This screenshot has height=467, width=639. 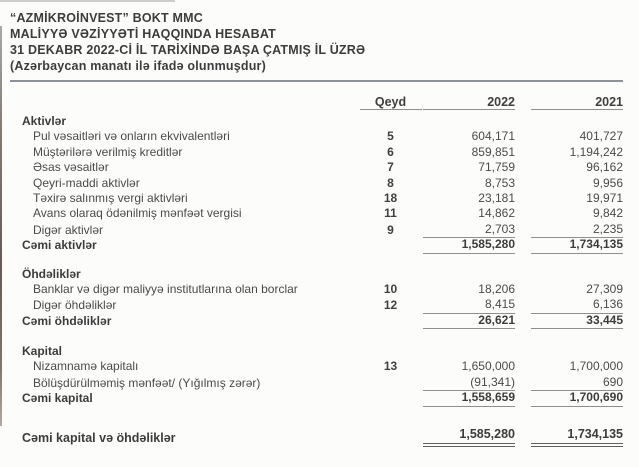 What do you see at coordinates (604, 167) in the screenshot?
I see `row-value-2021: 96,162` at bounding box center [604, 167].